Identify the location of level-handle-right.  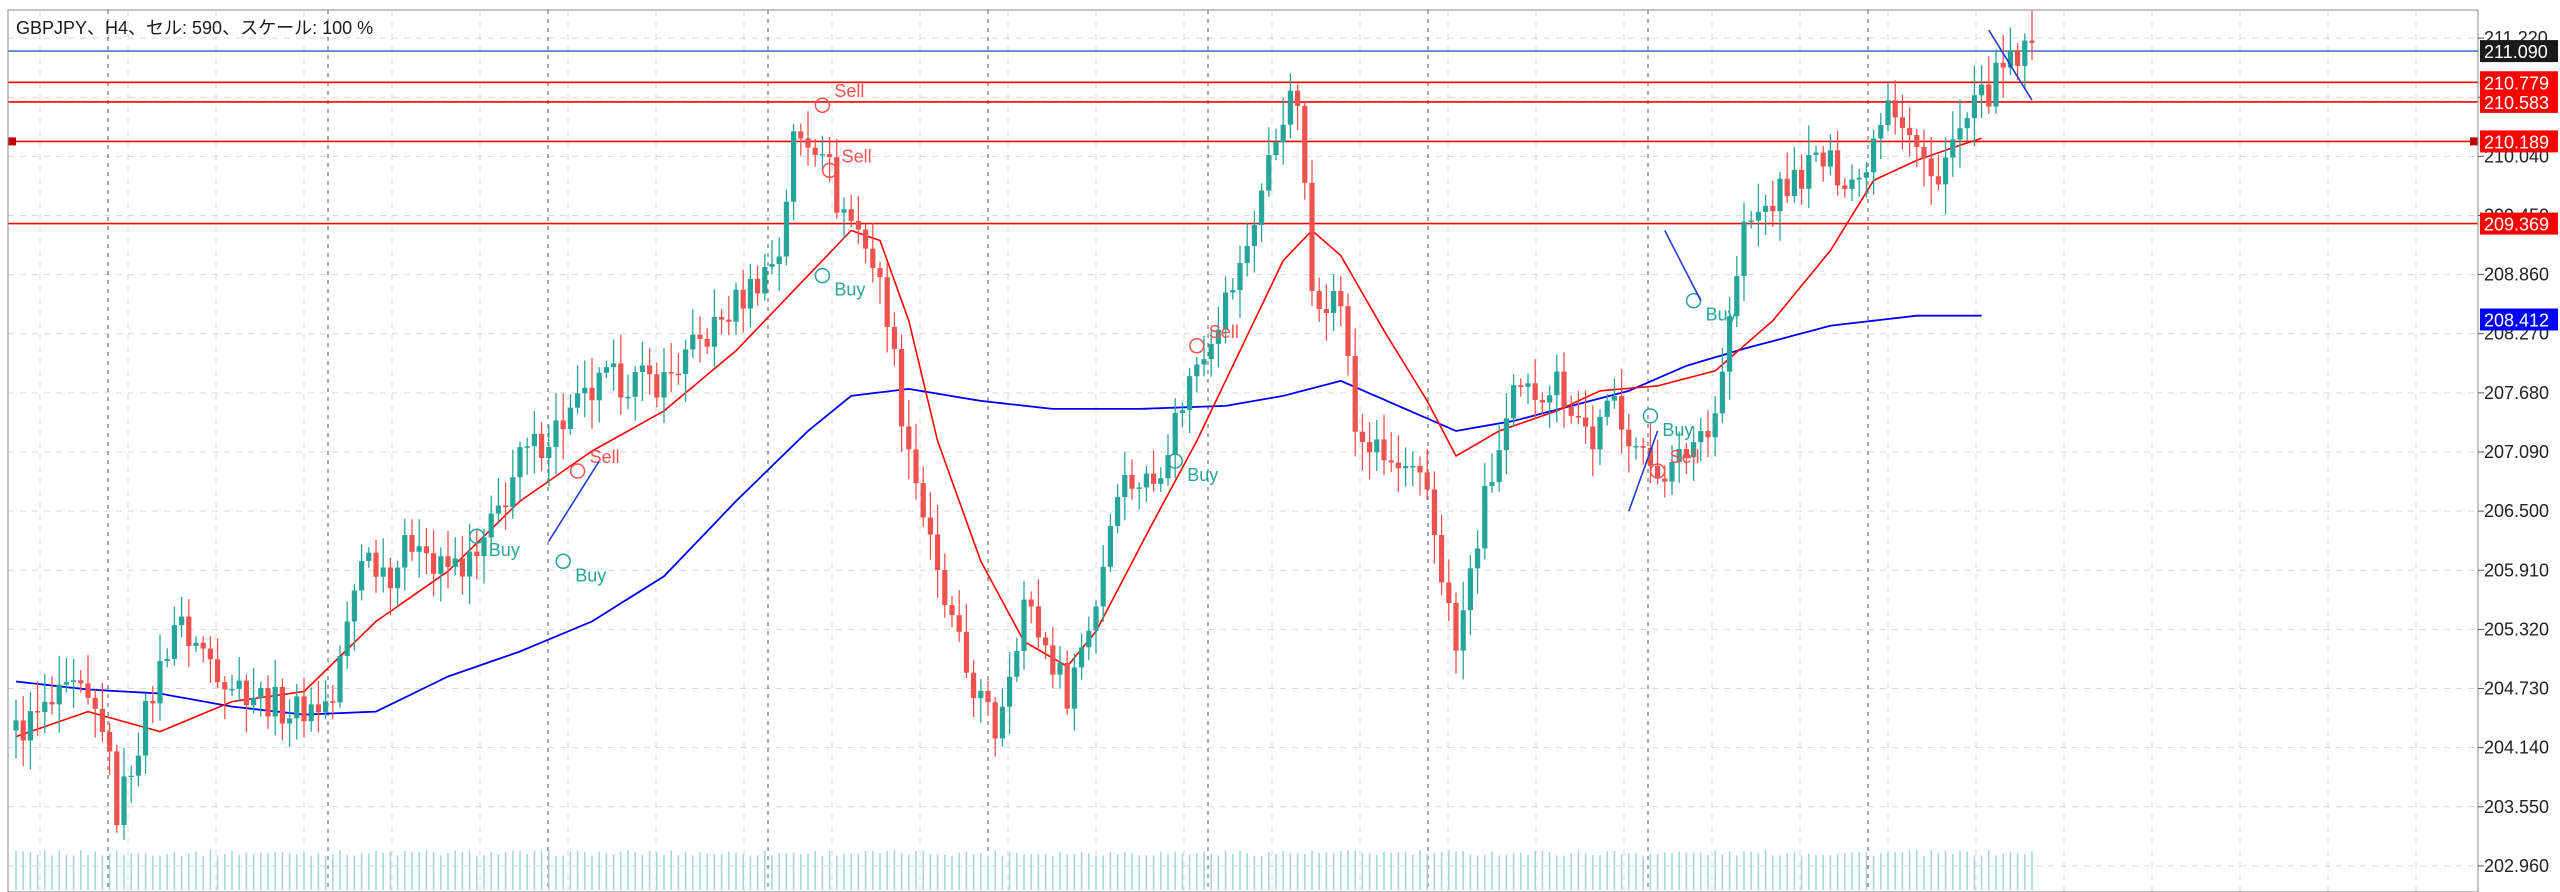
(2474, 141).